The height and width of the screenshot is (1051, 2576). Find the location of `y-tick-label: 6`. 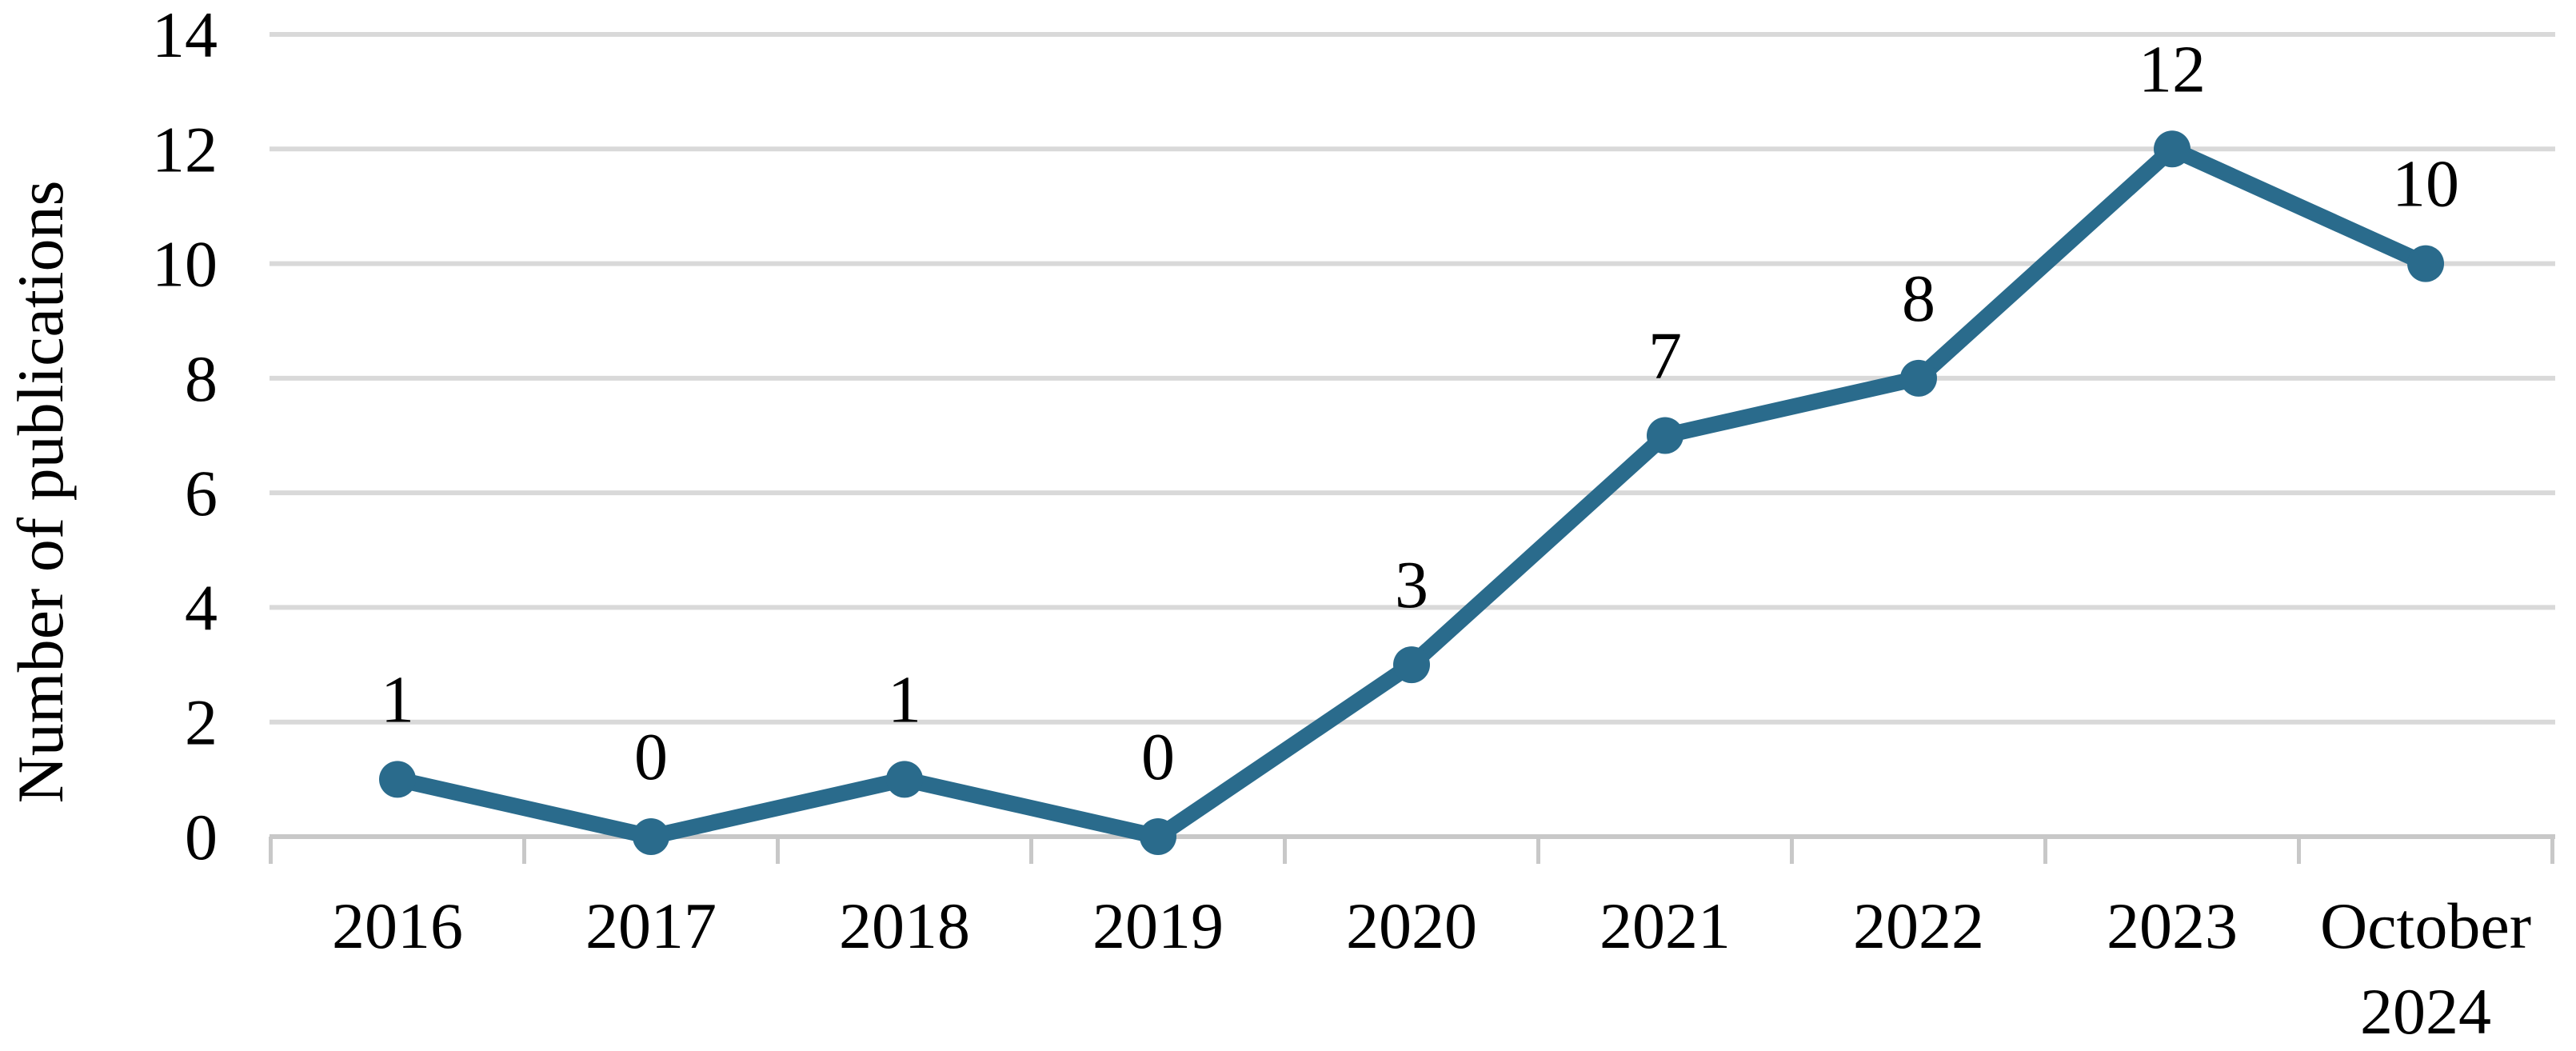

y-tick-label: 6 is located at coordinates (202, 493).